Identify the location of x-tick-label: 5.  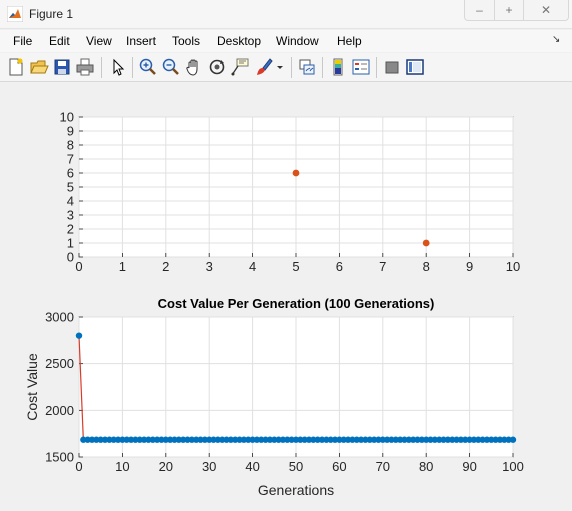
(295, 266).